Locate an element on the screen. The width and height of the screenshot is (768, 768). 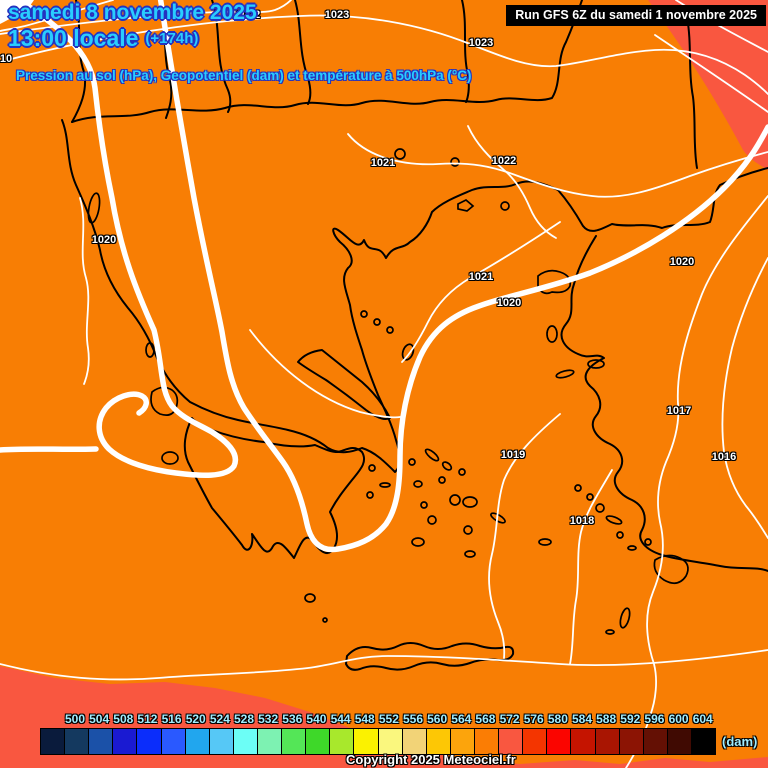
forecast-time: 13:00 locale (+174h) is located at coordinates (103, 38).